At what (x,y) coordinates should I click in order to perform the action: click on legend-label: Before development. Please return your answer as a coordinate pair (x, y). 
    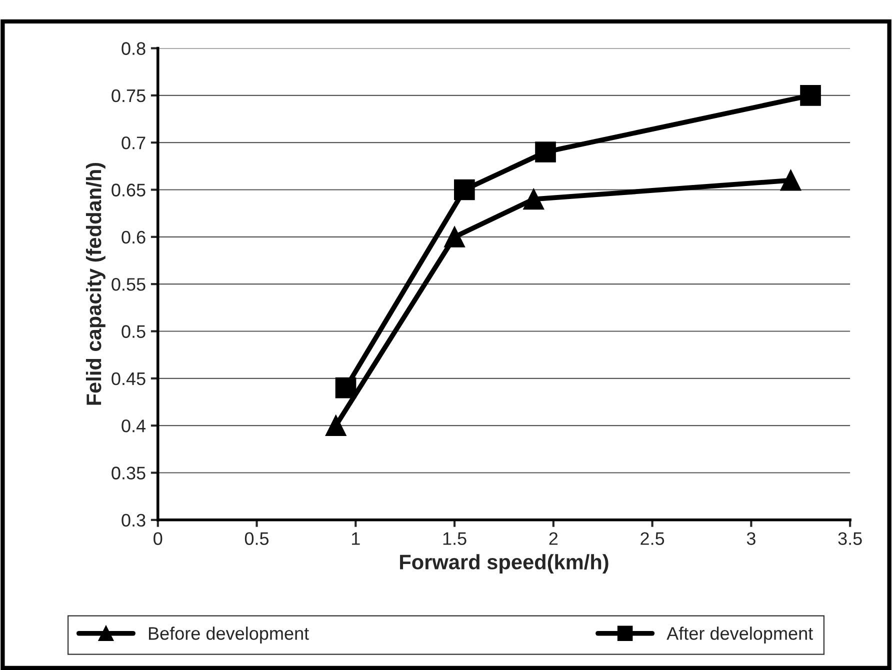
    Looking at the image, I should click on (228, 635).